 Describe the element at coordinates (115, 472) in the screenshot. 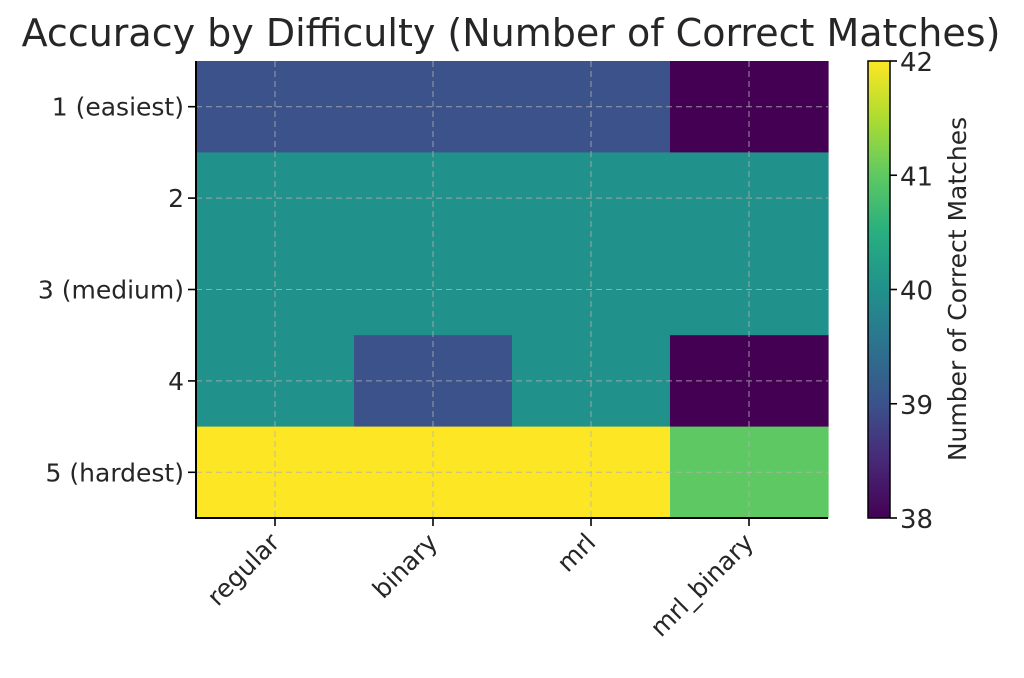

I see `y-tick-label: 5 (hardest)` at that location.